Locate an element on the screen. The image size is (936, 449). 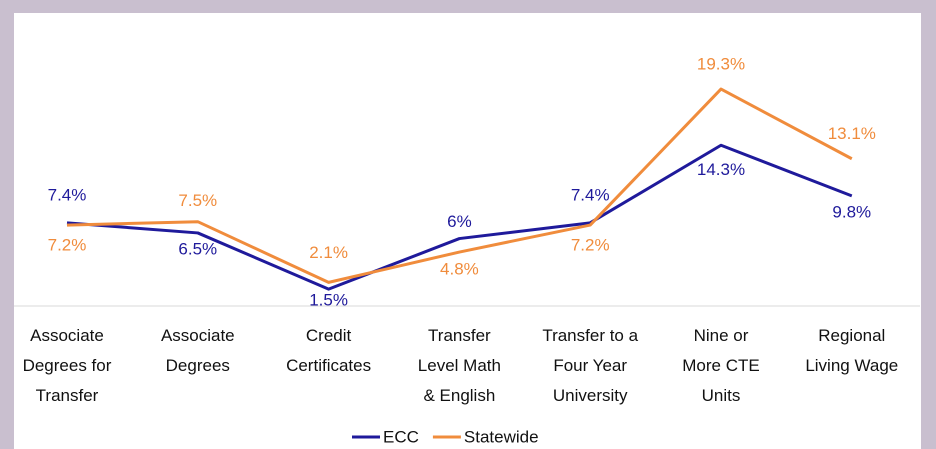
data-label: 9.8% is located at coordinates (851, 211).